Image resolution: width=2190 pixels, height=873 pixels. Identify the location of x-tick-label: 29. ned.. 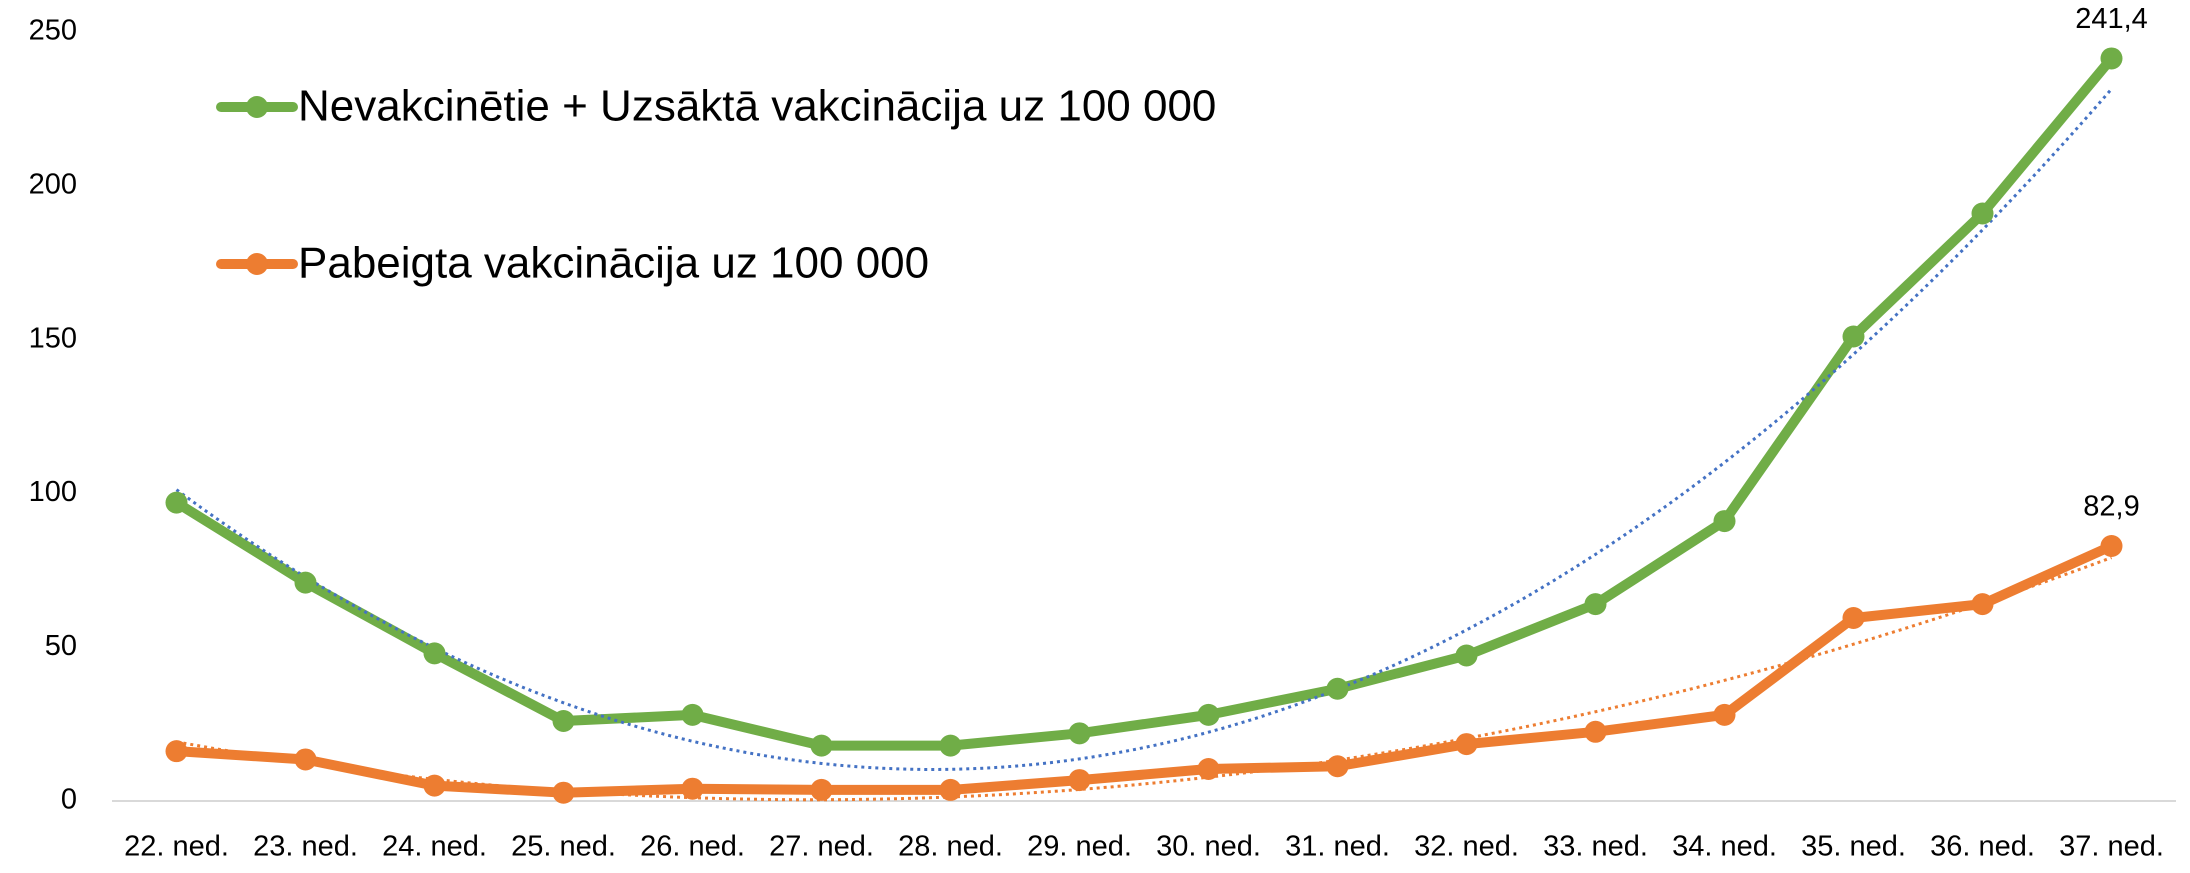
(1079, 847).